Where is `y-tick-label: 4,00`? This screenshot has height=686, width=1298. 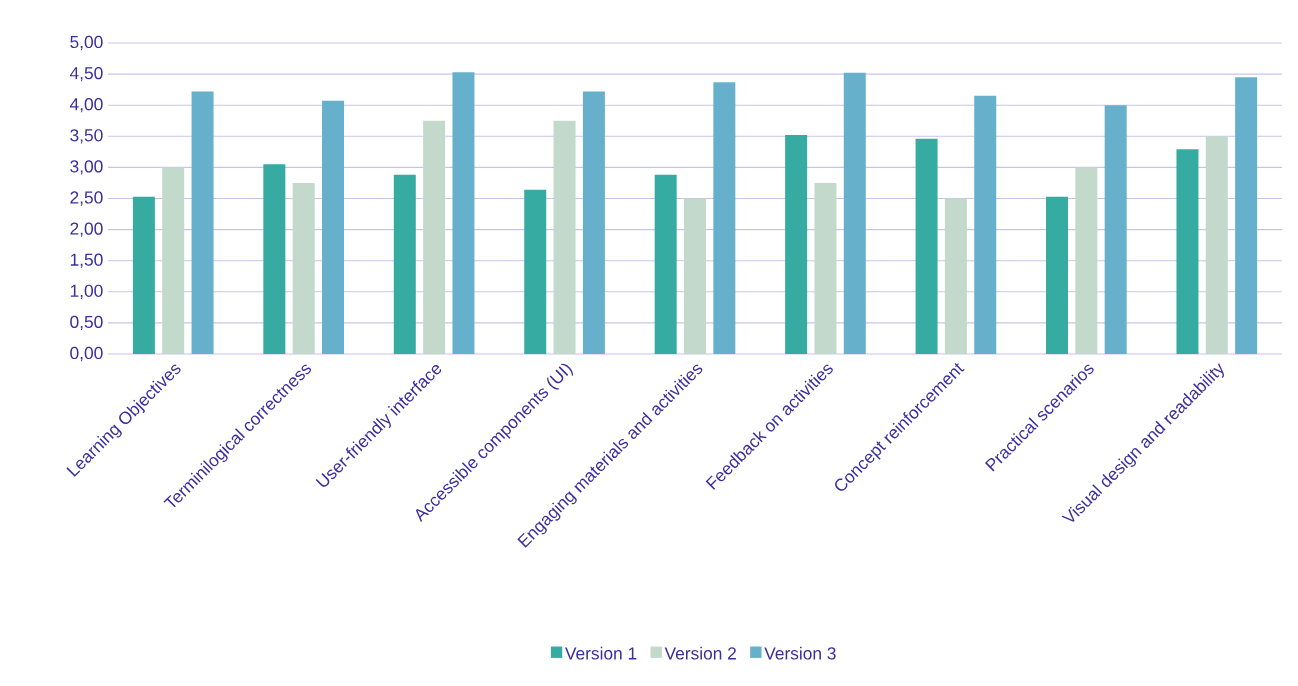 y-tick-label: 4,00 is located at coordinates (86, 105).